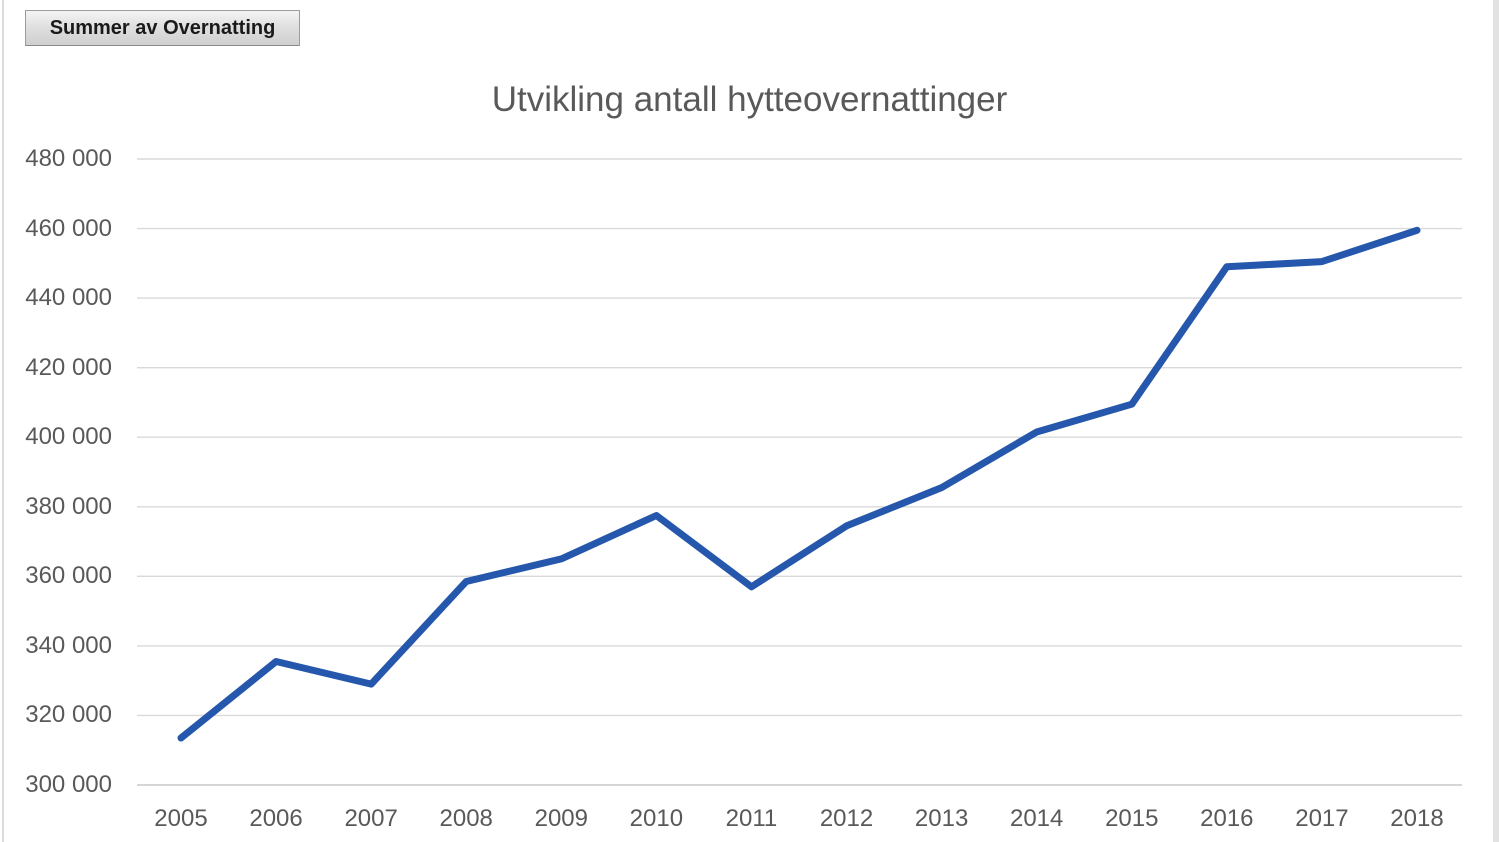 The height and width of the screenshot is (842, 1499). Describe the element at coordinates (68, 437) in the screenshot. I see `y-tick-label: 400 000` at that location.